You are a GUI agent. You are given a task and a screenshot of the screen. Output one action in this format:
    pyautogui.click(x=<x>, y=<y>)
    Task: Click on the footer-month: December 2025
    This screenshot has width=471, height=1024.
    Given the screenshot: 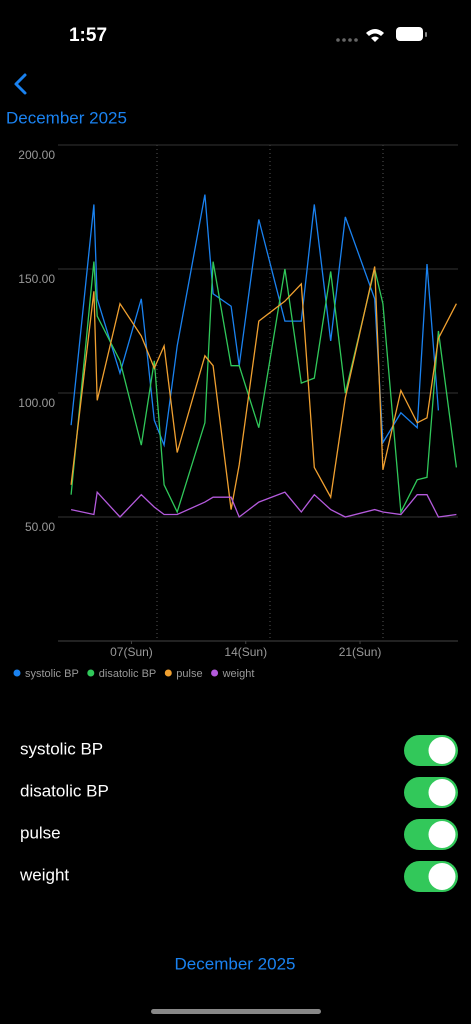 What is the action you would take?
    pyautogui.click(x=235, y=963)
    